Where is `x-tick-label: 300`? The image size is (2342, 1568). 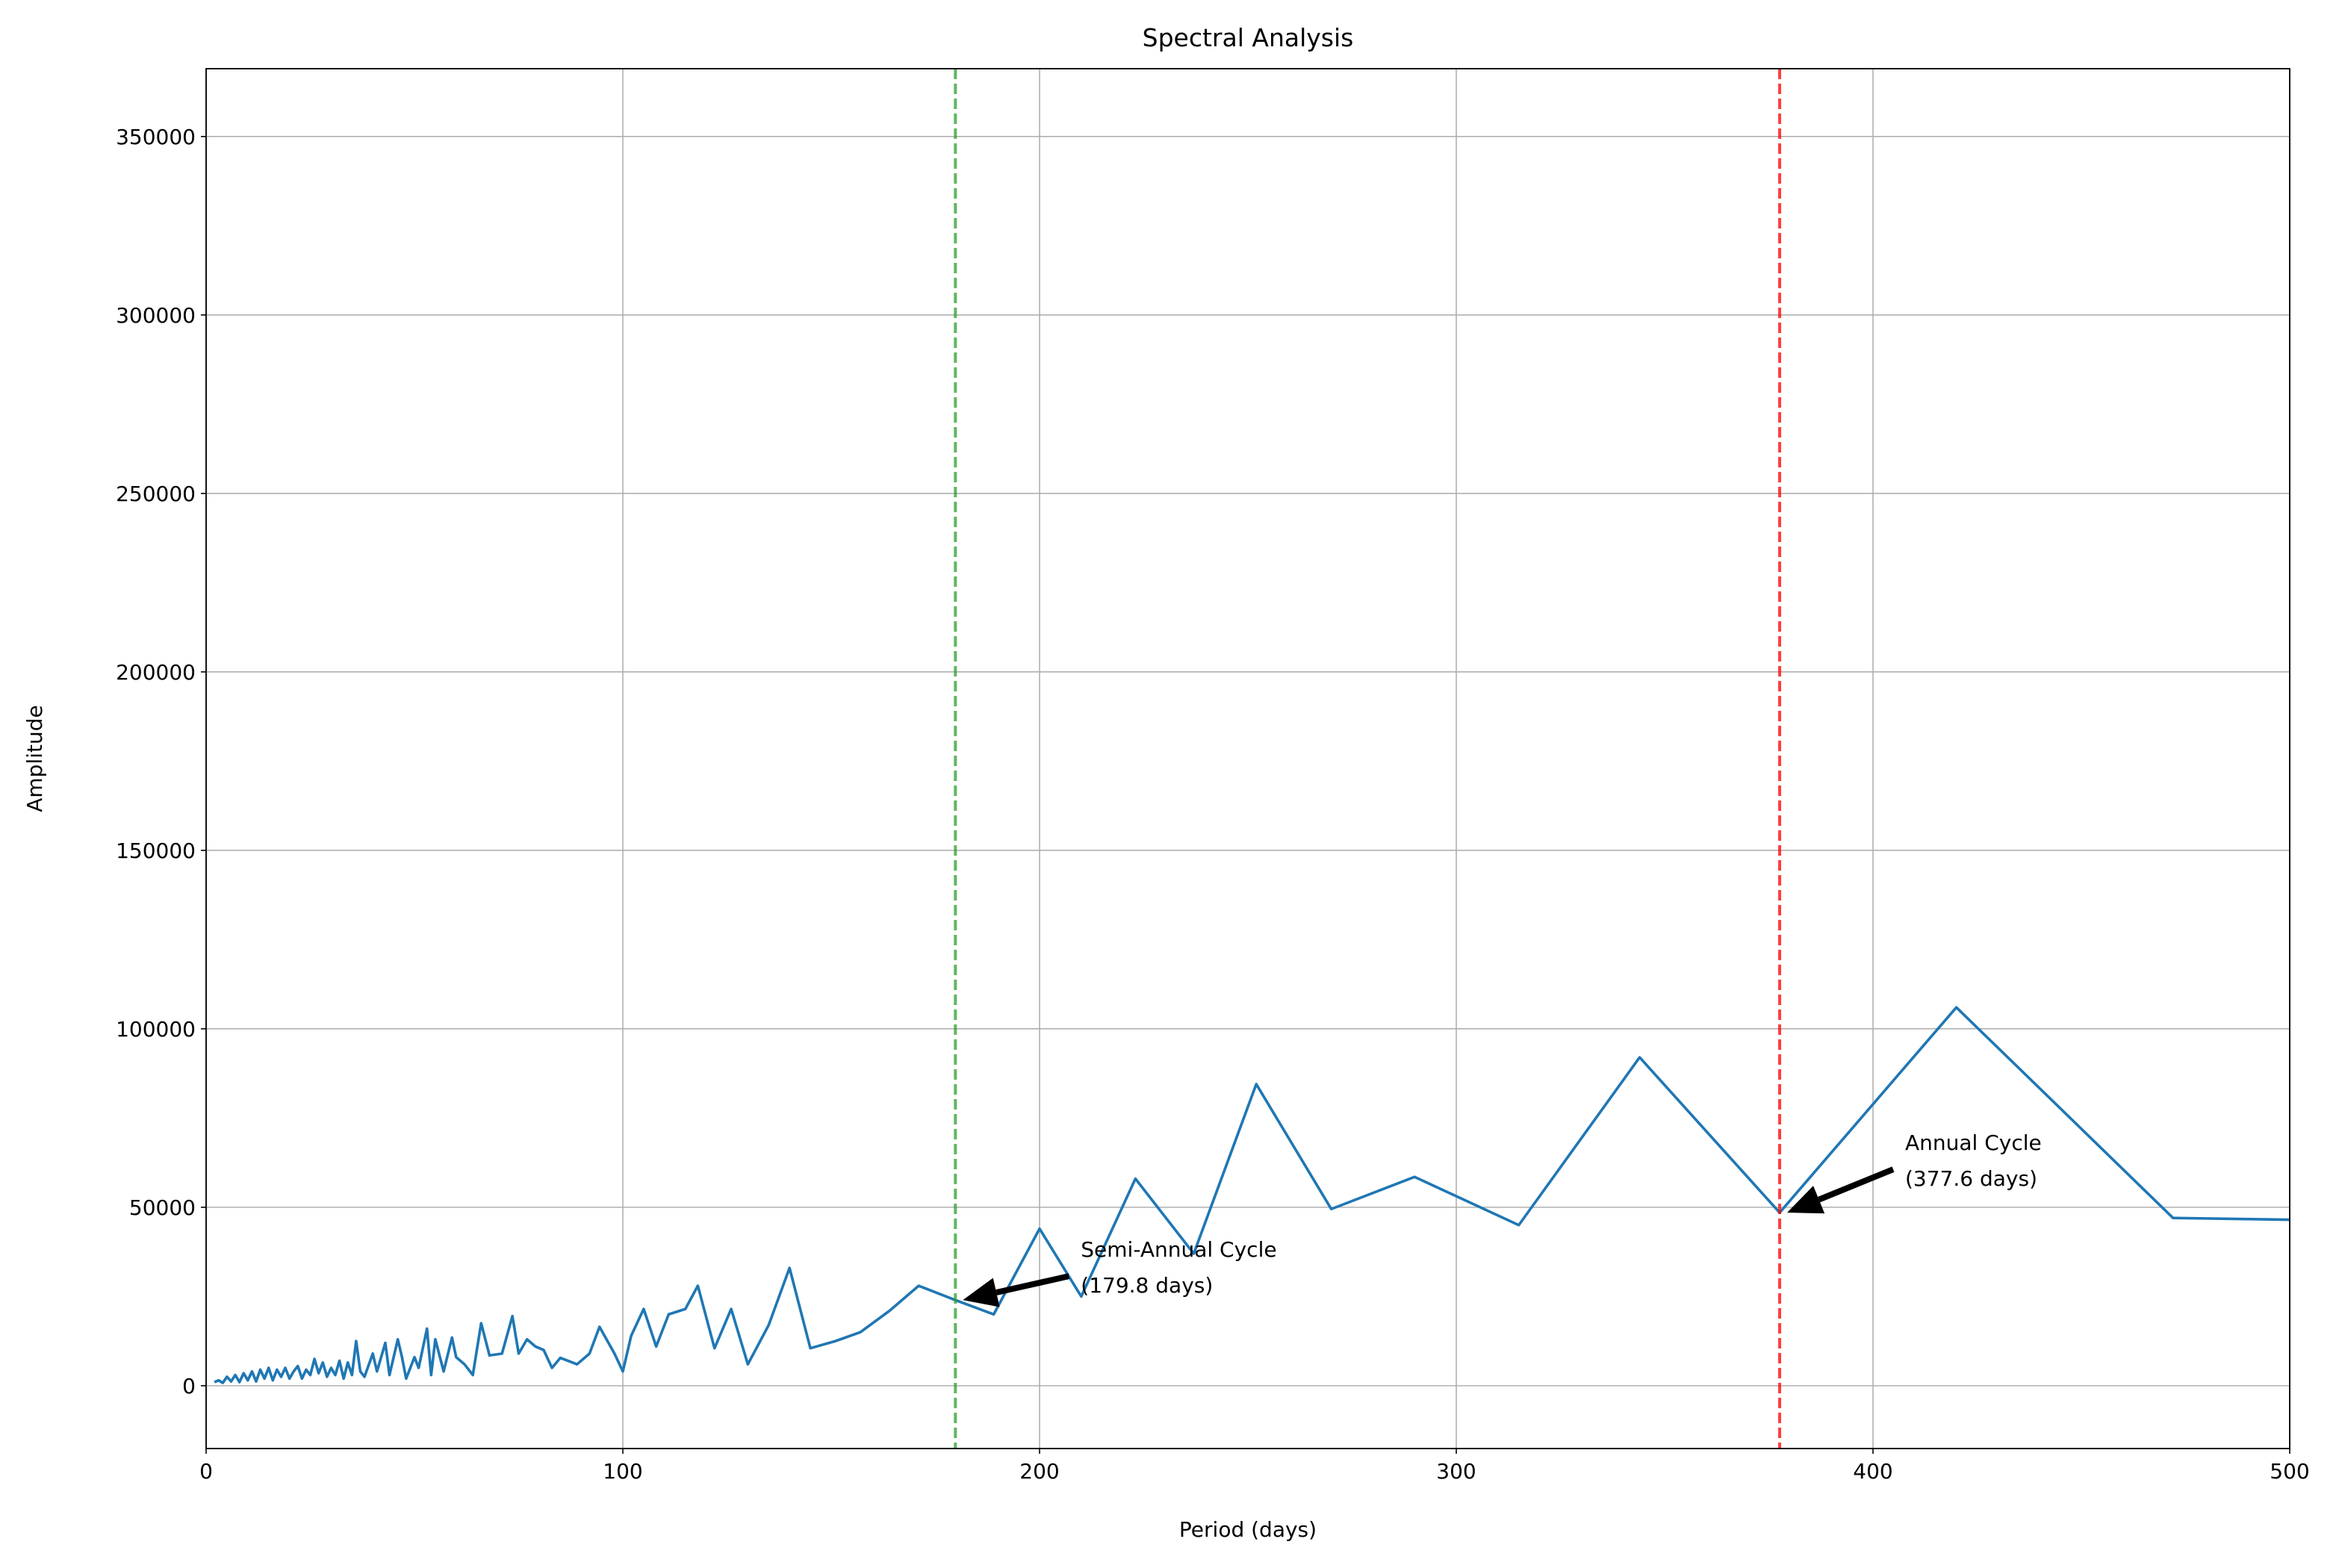 x-tick-label: 300 is located at coordinates (1456, 1471).